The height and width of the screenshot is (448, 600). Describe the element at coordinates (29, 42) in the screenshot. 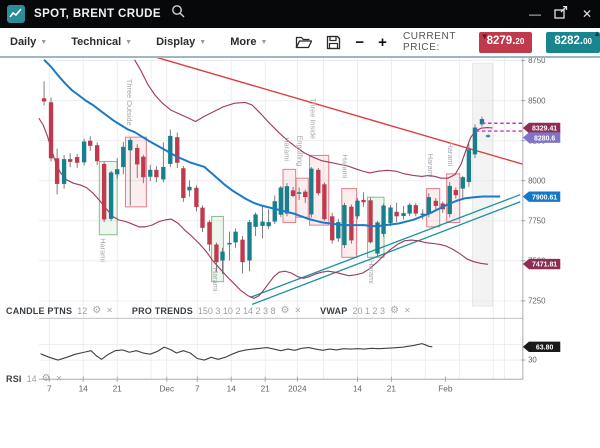

I see `menu-daily: Daily ▼` at that location.